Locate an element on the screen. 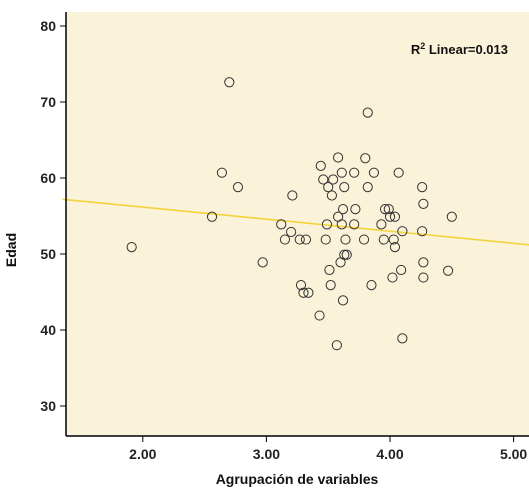 This screenshot has width=529, height=488. x-axis-title: Agrupación de variables is located at coordinates (297, 479).